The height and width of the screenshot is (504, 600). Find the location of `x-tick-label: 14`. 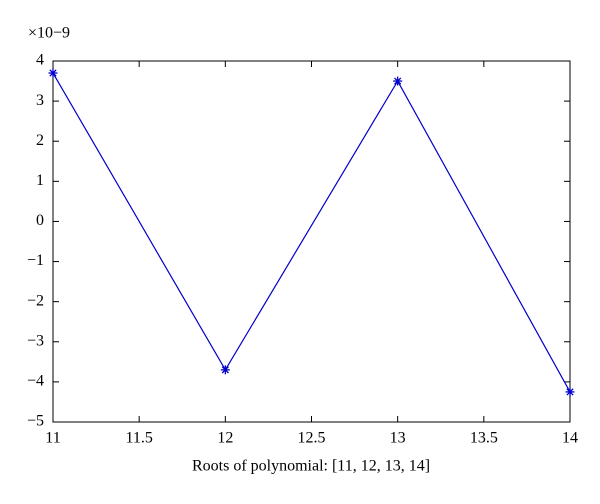

x-tick-label: 14 is located at coordinates (570, 438).